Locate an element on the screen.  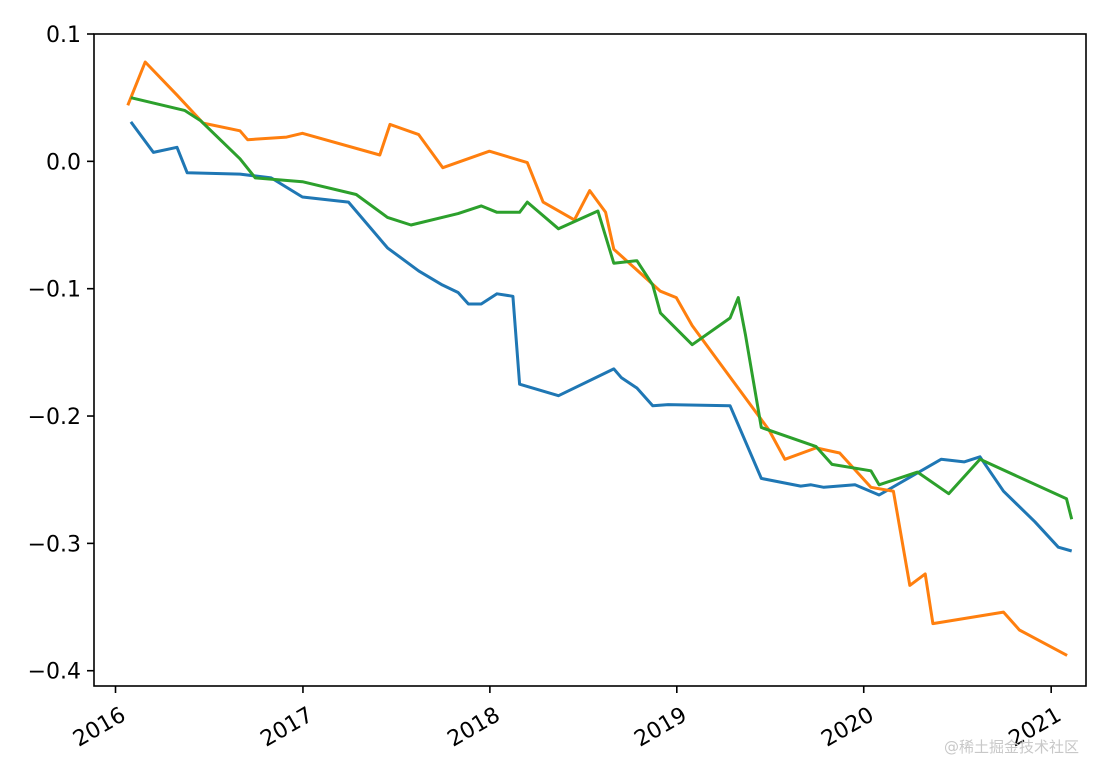
watermark: @稀土掘金技术社区 is located at coordinates (1011, 747).